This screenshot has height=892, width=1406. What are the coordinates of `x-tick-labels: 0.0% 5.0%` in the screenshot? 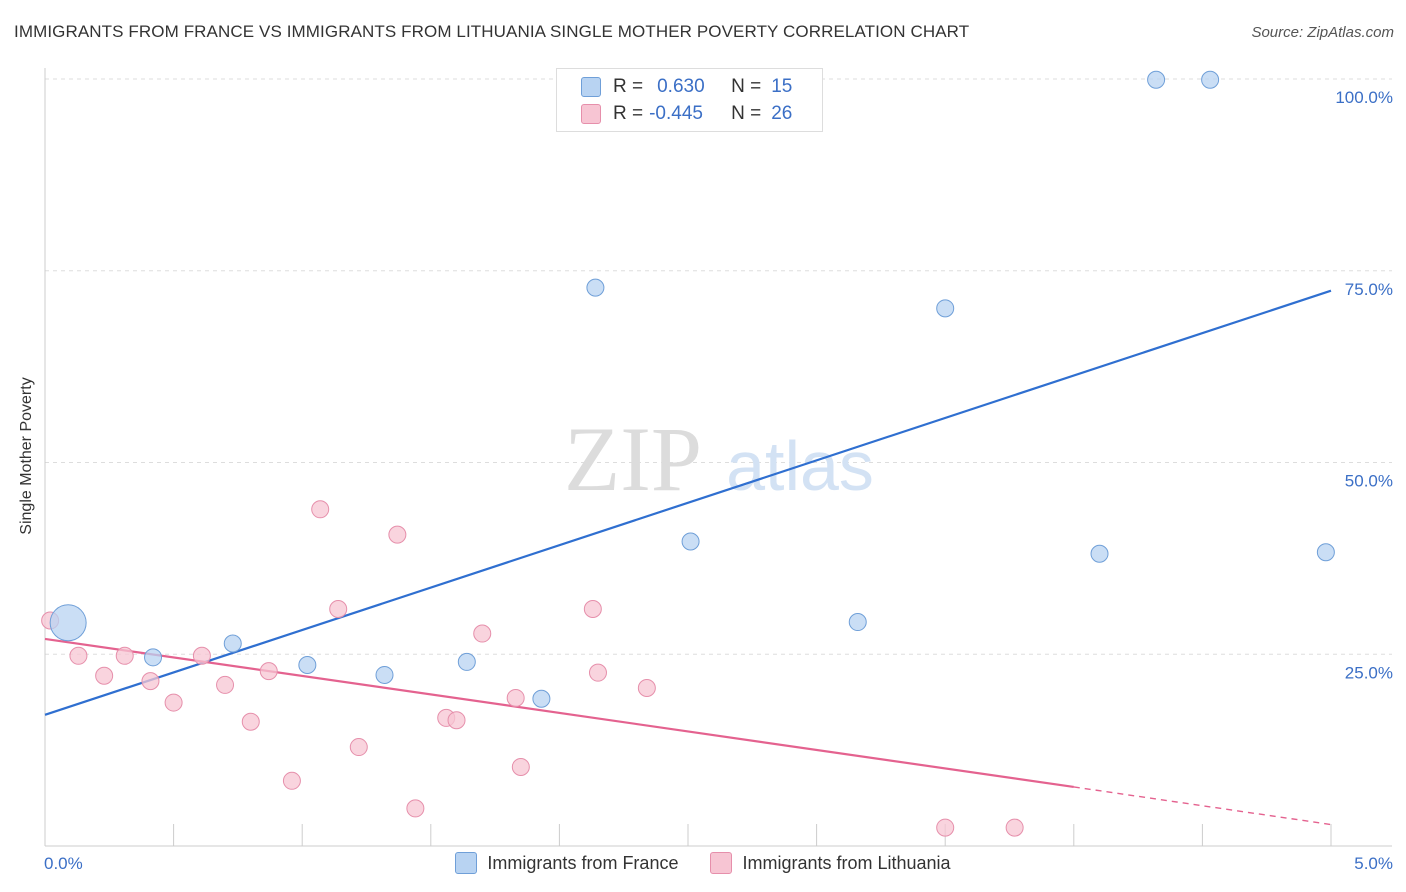 It's located at (718, 863).